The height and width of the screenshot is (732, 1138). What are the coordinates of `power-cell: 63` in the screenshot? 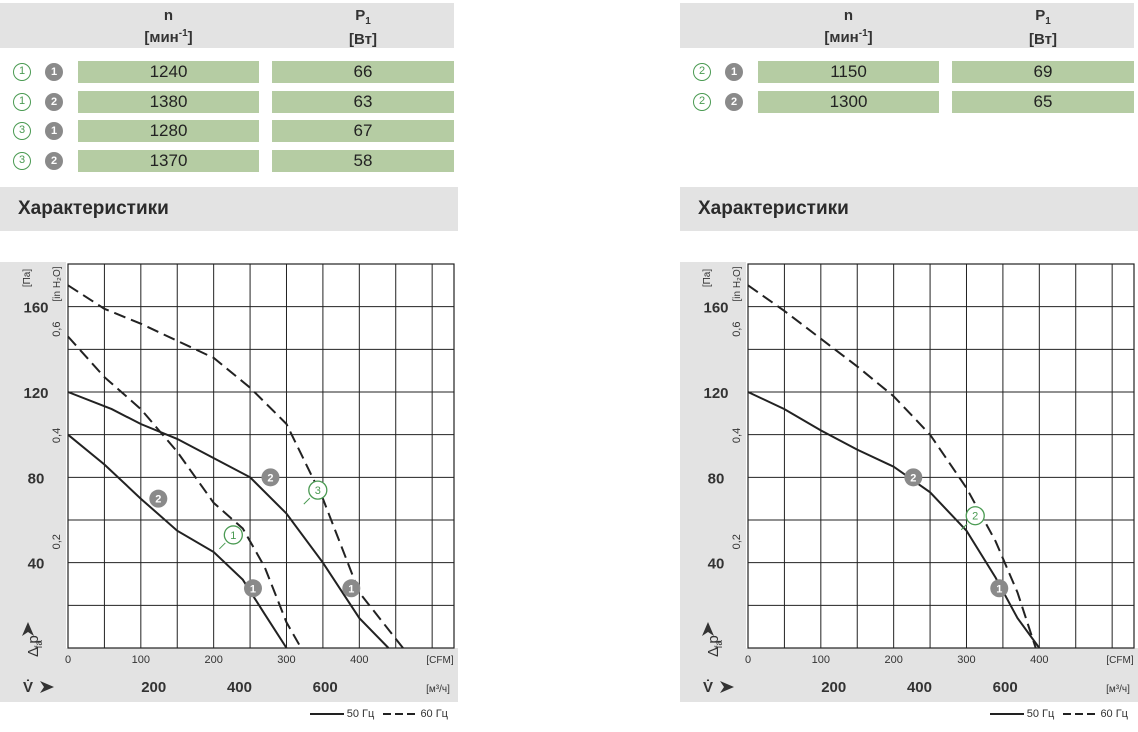 It's located at (363, 101).